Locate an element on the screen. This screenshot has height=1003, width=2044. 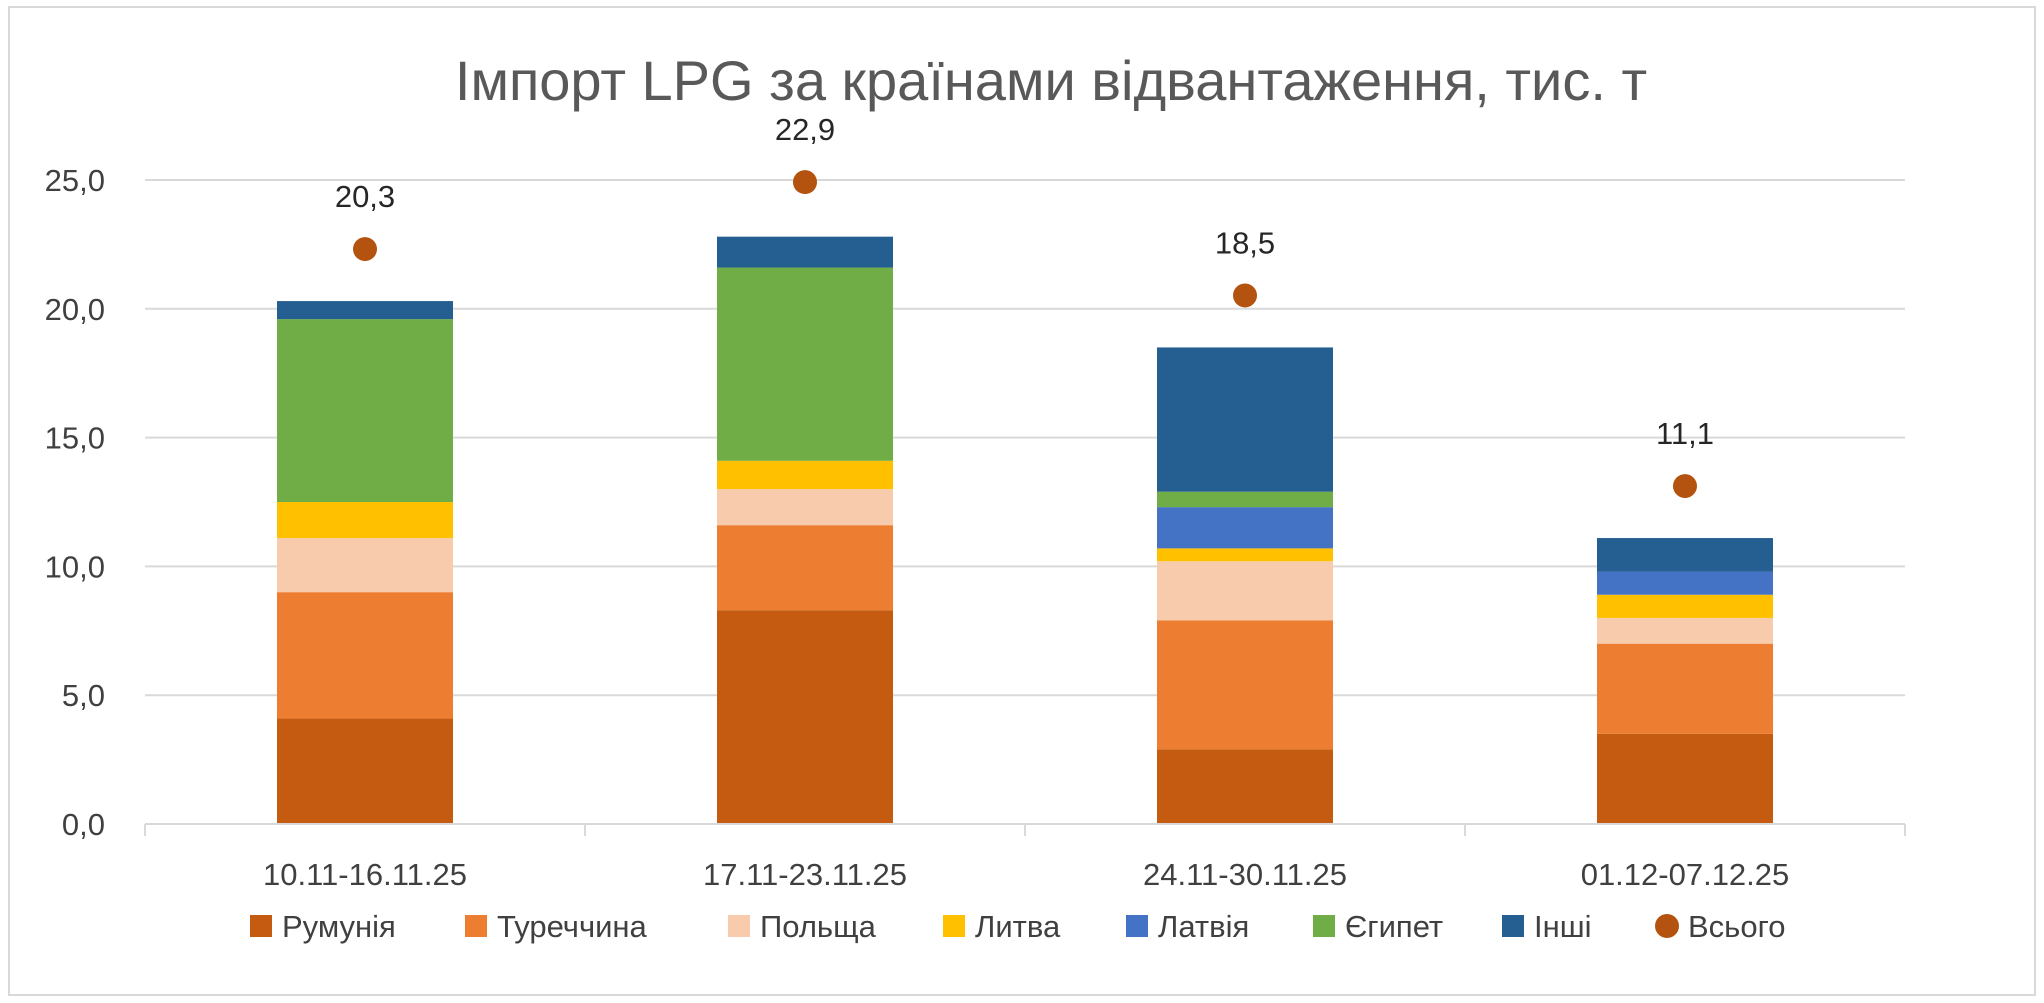
x-tick-label: 01.12-07.12.25 is located at coordinates (1685, 874).